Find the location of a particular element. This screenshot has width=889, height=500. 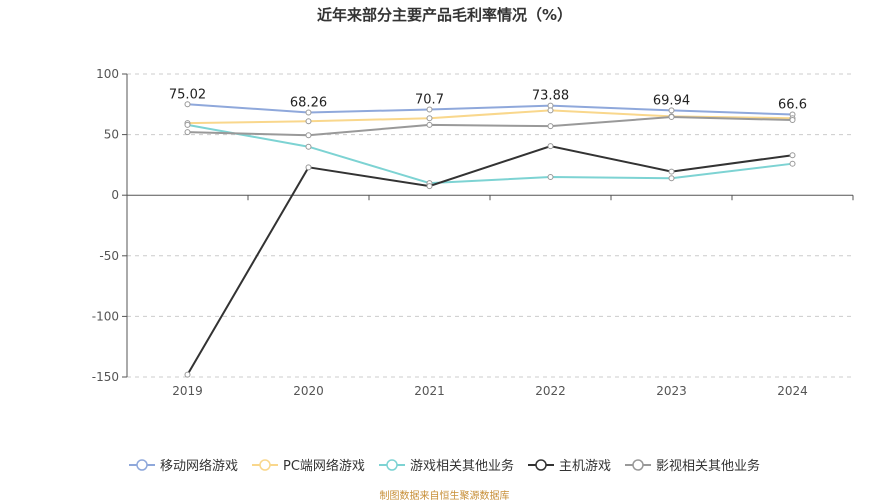

legend-item: PC端网络游戏 is located at coordinates (308, 464).